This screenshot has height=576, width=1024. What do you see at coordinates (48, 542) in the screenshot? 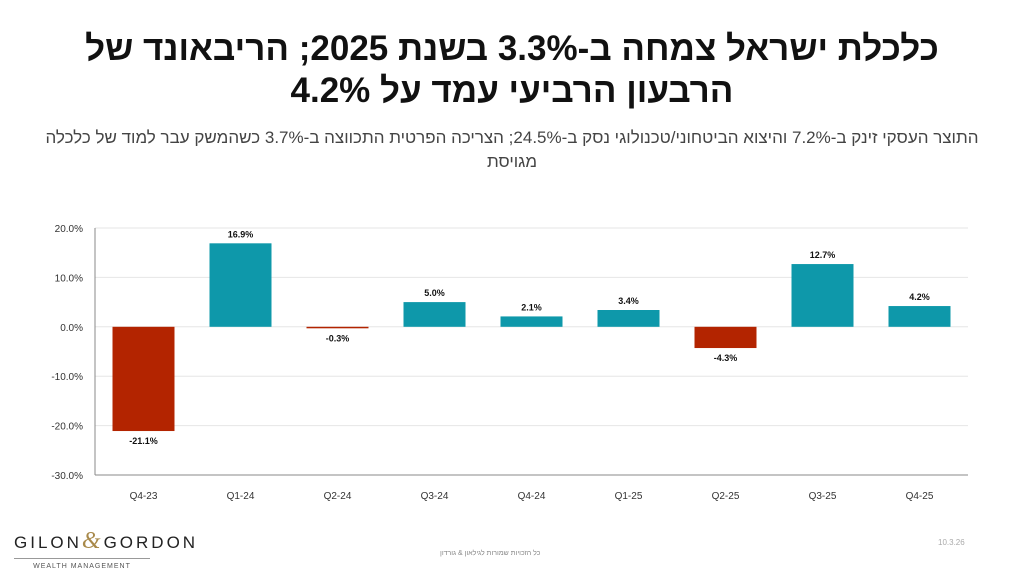
I see `logo-text-left: GILON` at bounding box center [48, 542].